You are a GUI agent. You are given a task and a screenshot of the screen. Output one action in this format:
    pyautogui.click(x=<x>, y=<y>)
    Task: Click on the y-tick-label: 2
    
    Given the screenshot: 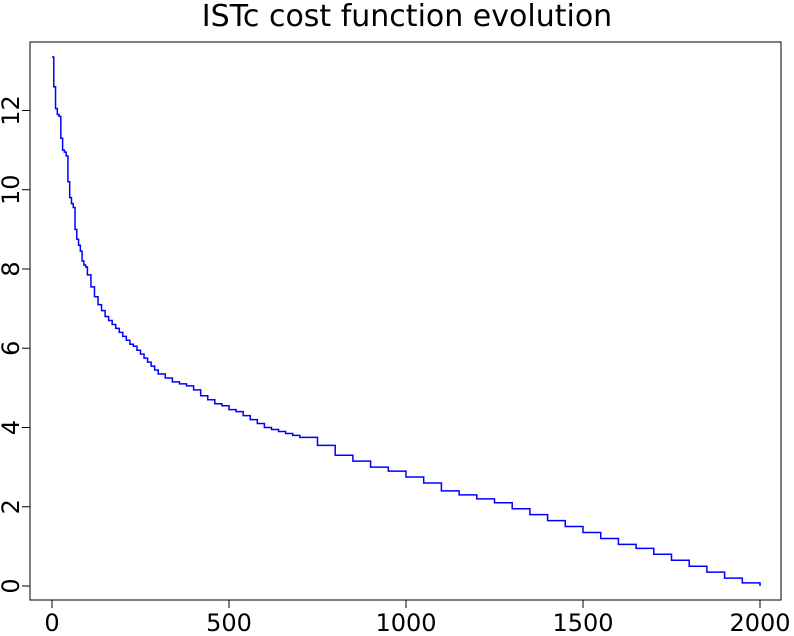 What is the action you would take?
    pyautogui.click(x=12, y=506)
    